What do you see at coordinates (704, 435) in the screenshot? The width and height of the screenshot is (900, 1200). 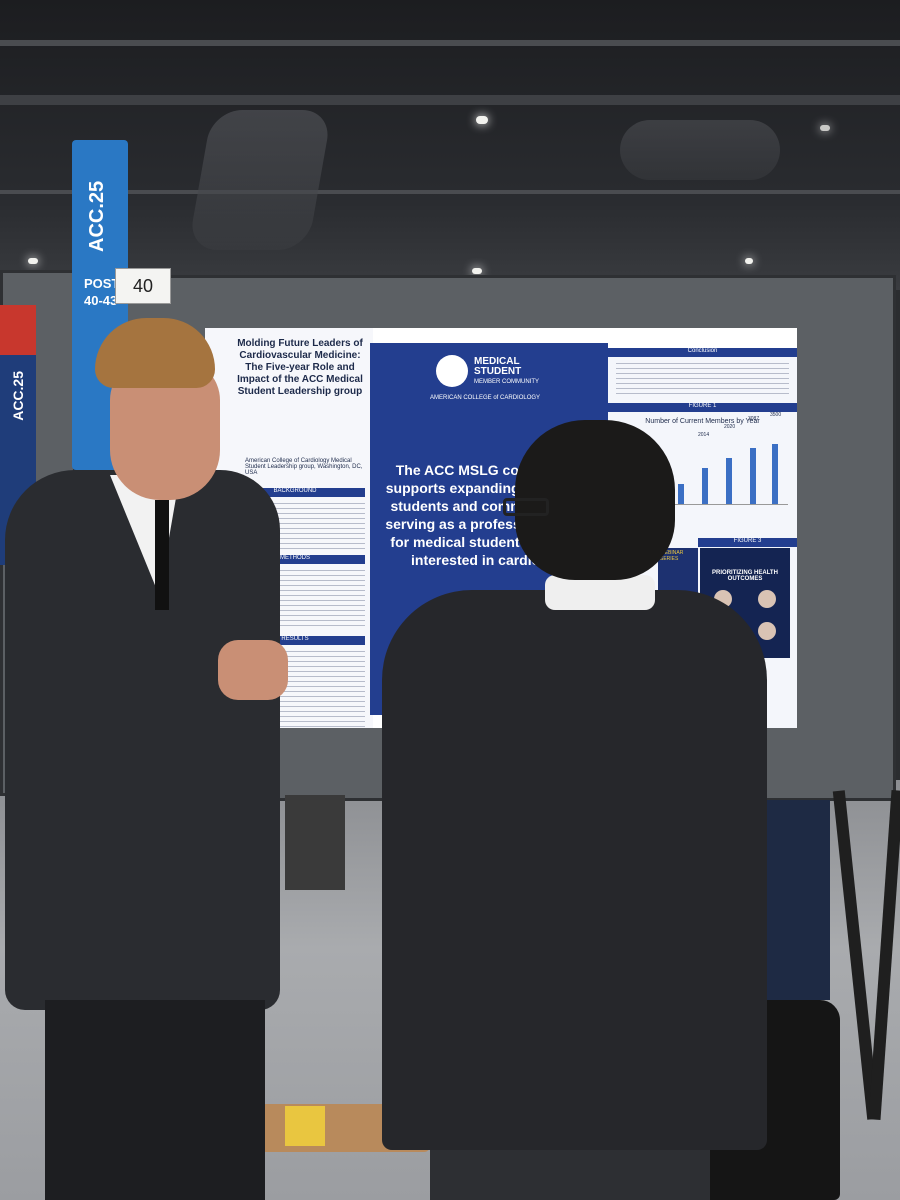 I see `chart-value-label: 2014` at bounding box center [704, 435].